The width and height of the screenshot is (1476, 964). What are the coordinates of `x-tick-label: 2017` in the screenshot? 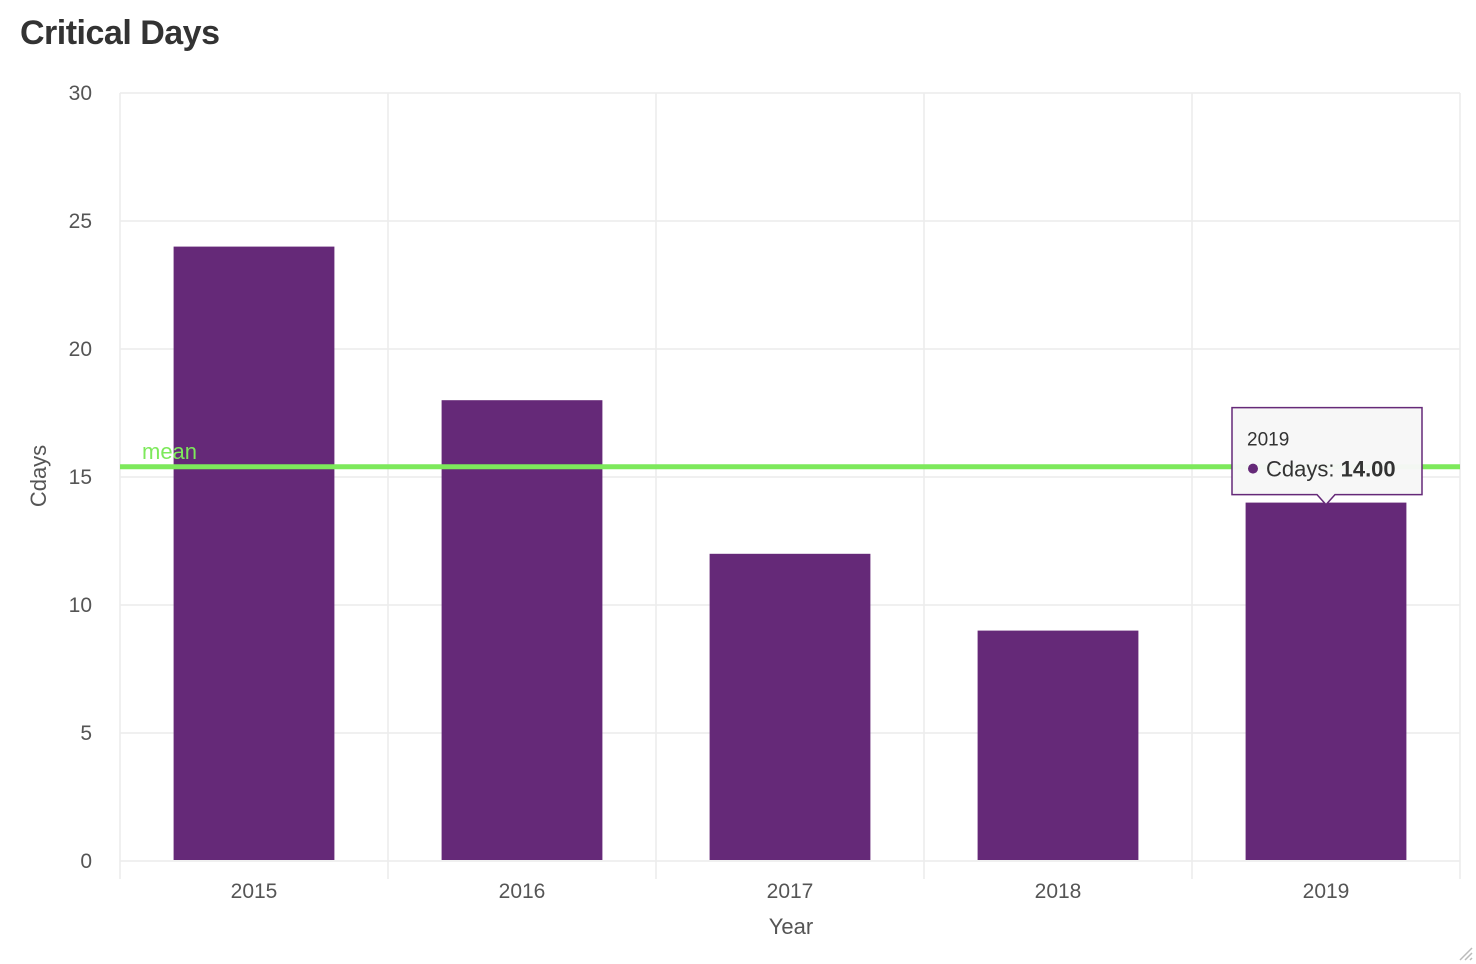 It's located at (790, 891).